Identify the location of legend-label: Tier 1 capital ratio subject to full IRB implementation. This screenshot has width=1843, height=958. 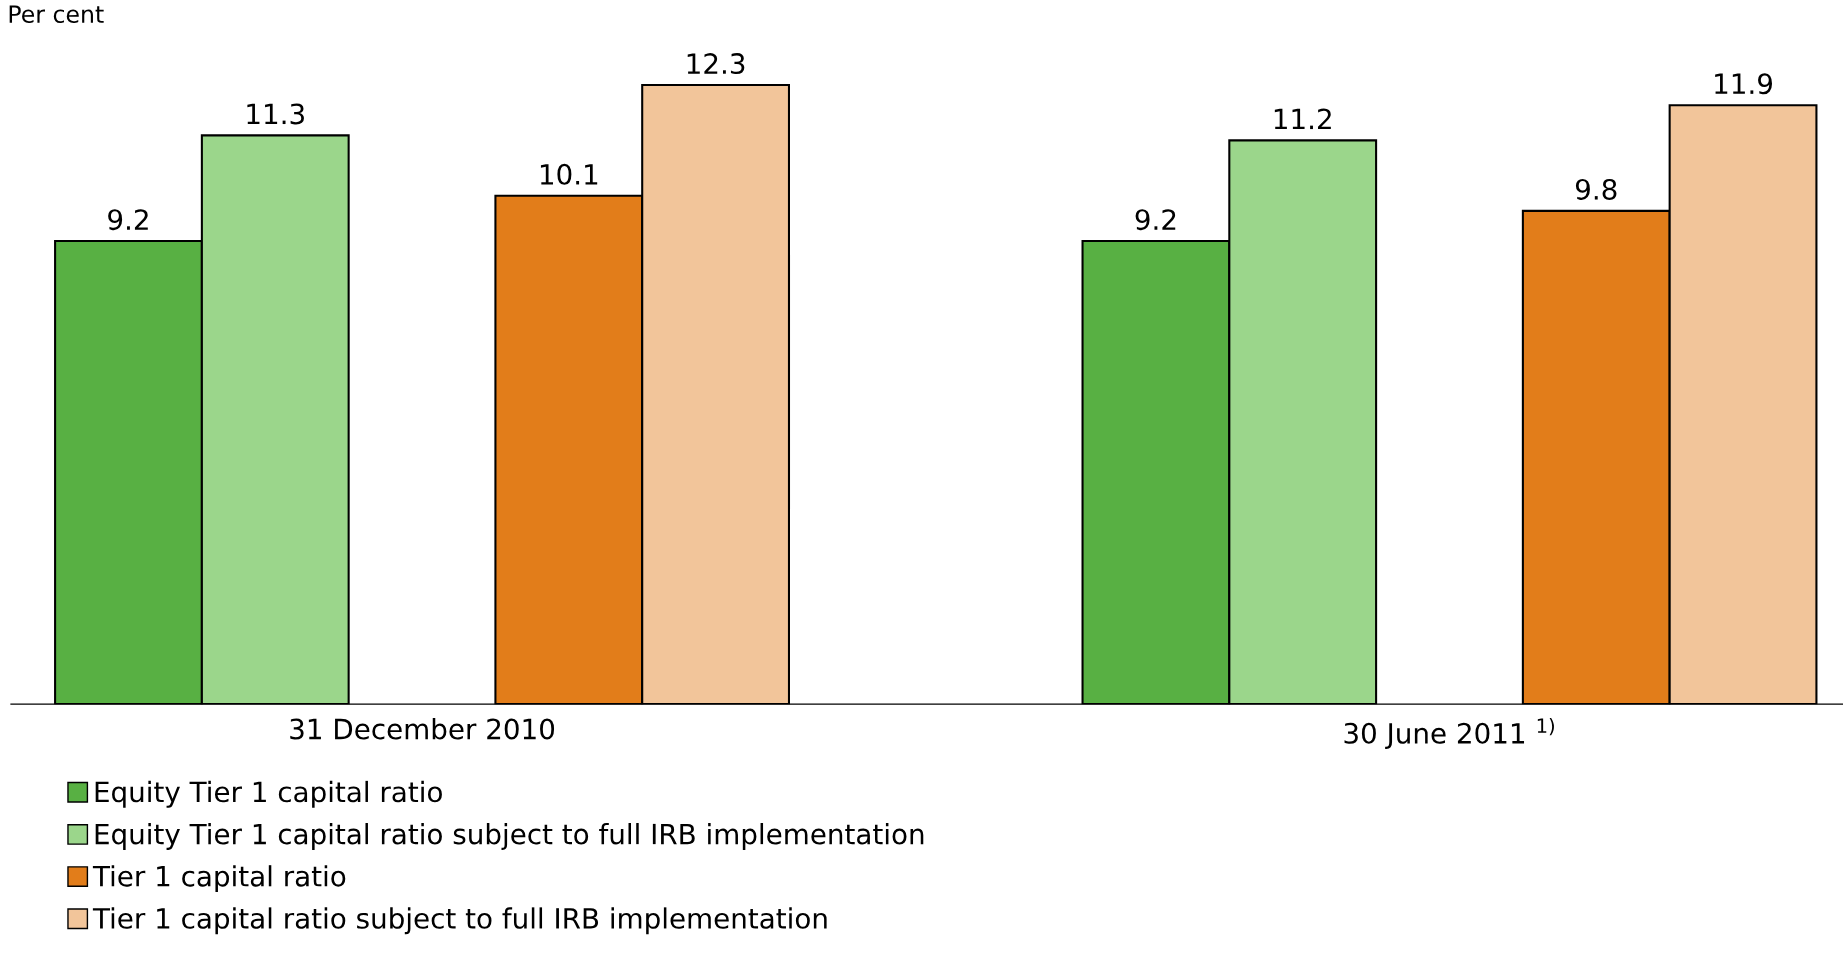
(459, 921).